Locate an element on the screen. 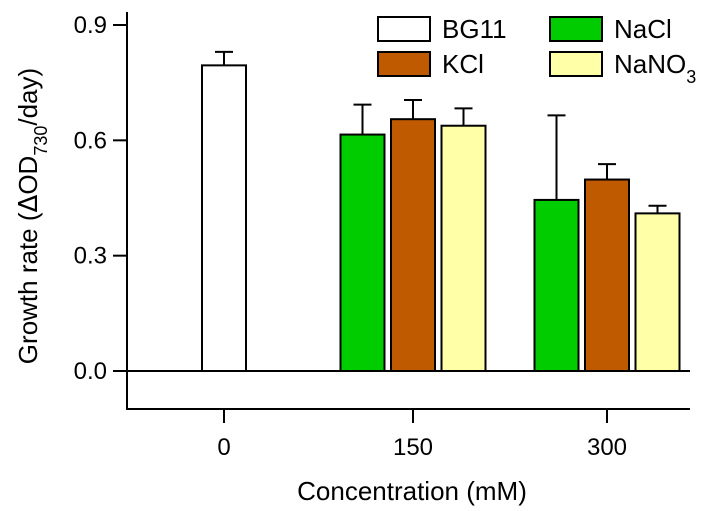  legend-label-kcl: KCl is located at coordinates (463, 64).